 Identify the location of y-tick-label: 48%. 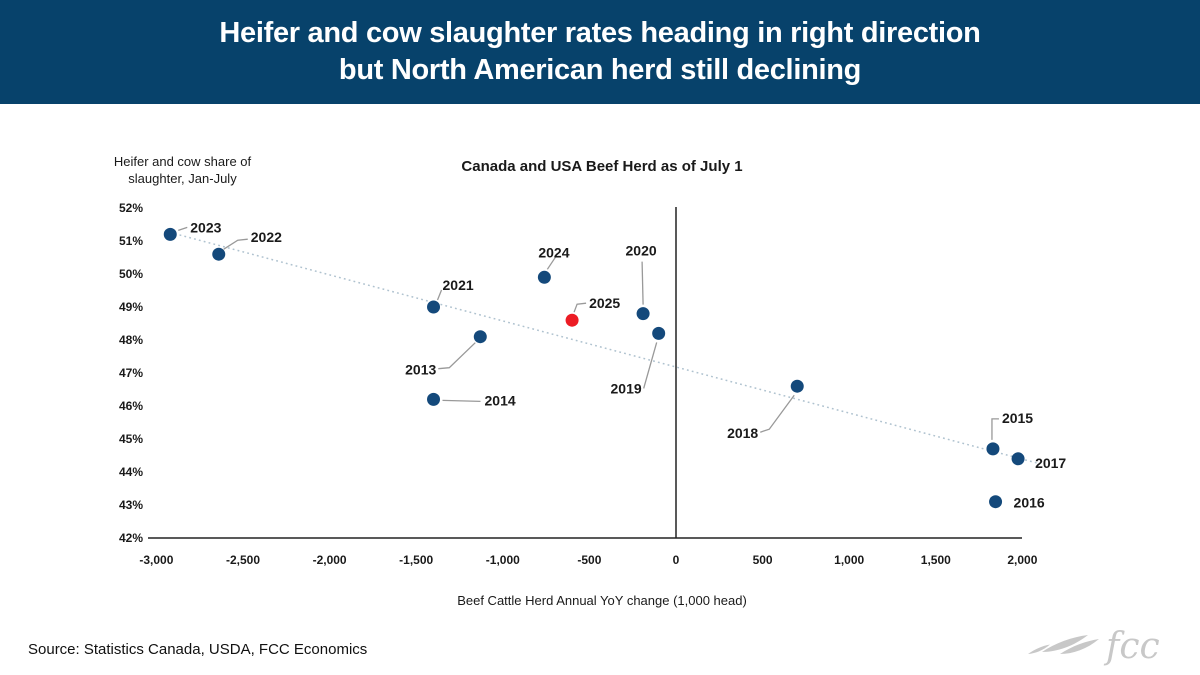
(131, 340).